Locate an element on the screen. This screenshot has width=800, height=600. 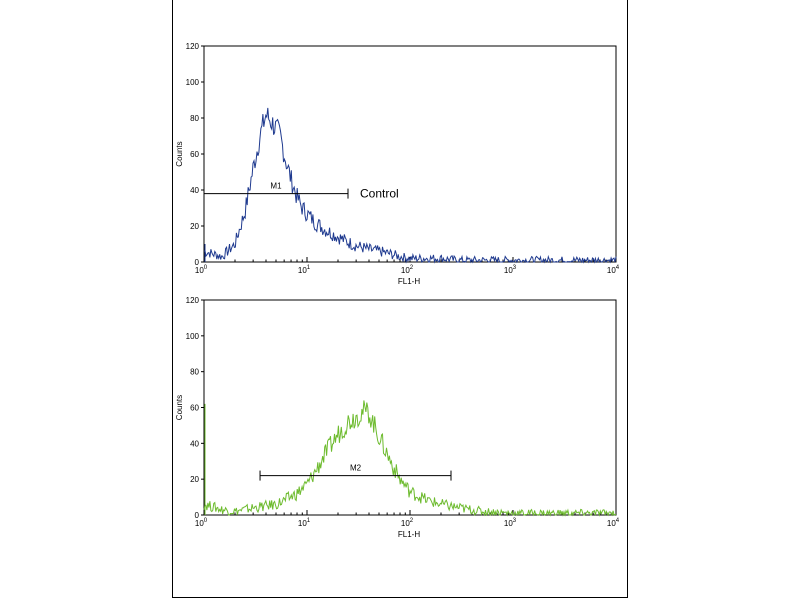
panel-1-x-tick-label: 10² is located at coordinates (407, 270).